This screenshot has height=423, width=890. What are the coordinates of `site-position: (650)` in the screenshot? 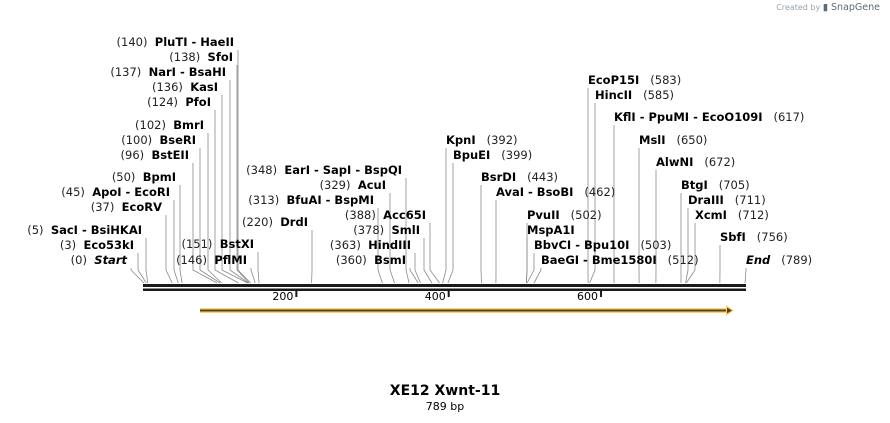 It's located at (692, 140).